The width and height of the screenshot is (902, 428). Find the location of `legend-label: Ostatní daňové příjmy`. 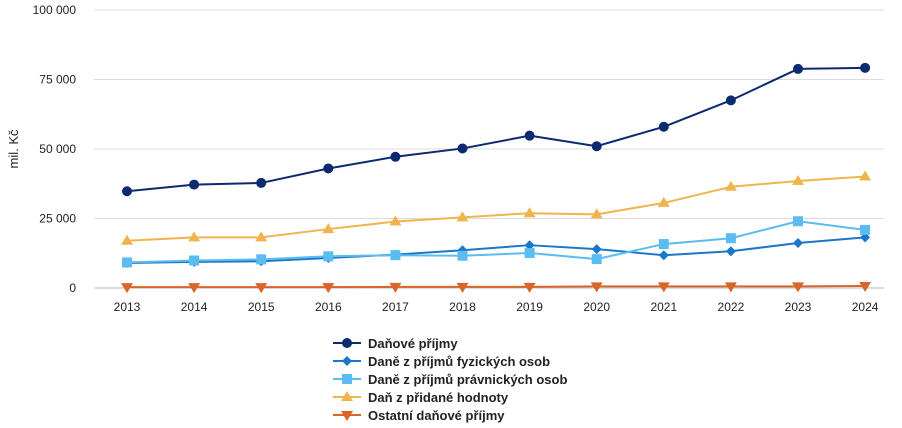

legend-label: Ostatní daňové příjmy is located at coordinates (436, 415).